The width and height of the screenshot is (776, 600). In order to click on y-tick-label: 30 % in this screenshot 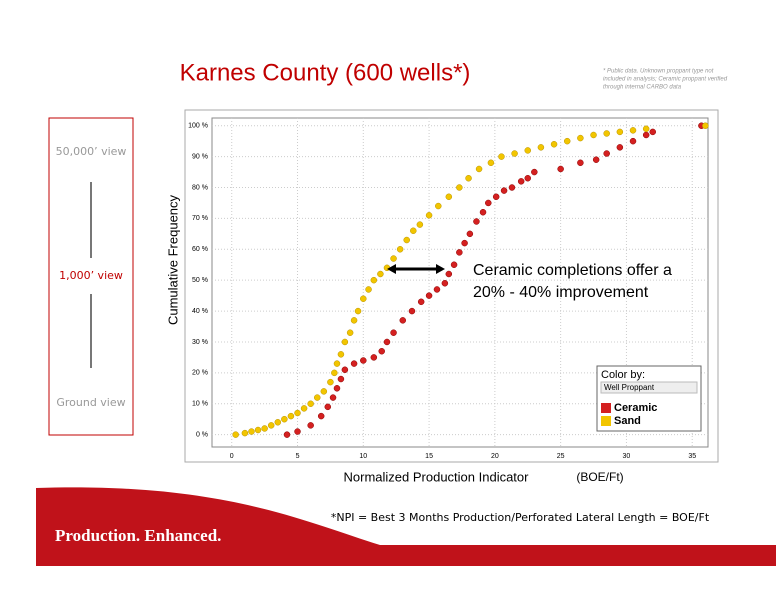, I will do `click(200, 342)`.